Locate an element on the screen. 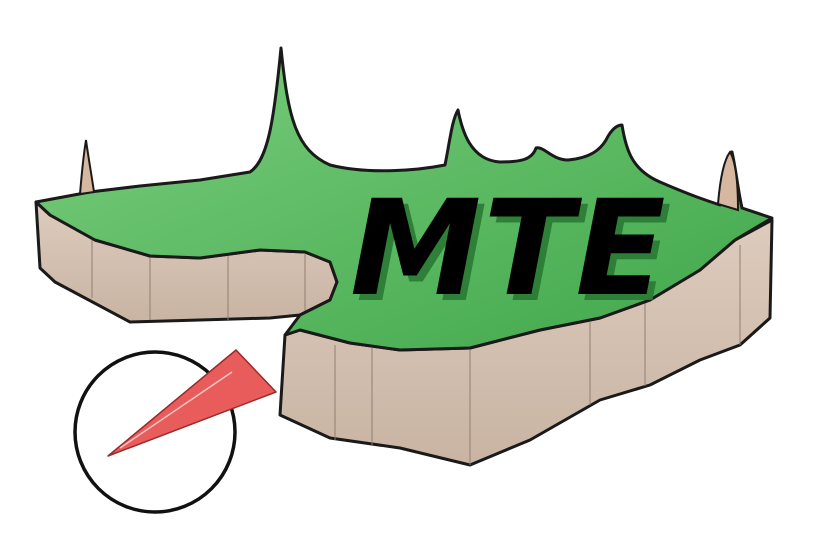 The image size is (824, 553). right-spire is located at coordinates (728, 181).